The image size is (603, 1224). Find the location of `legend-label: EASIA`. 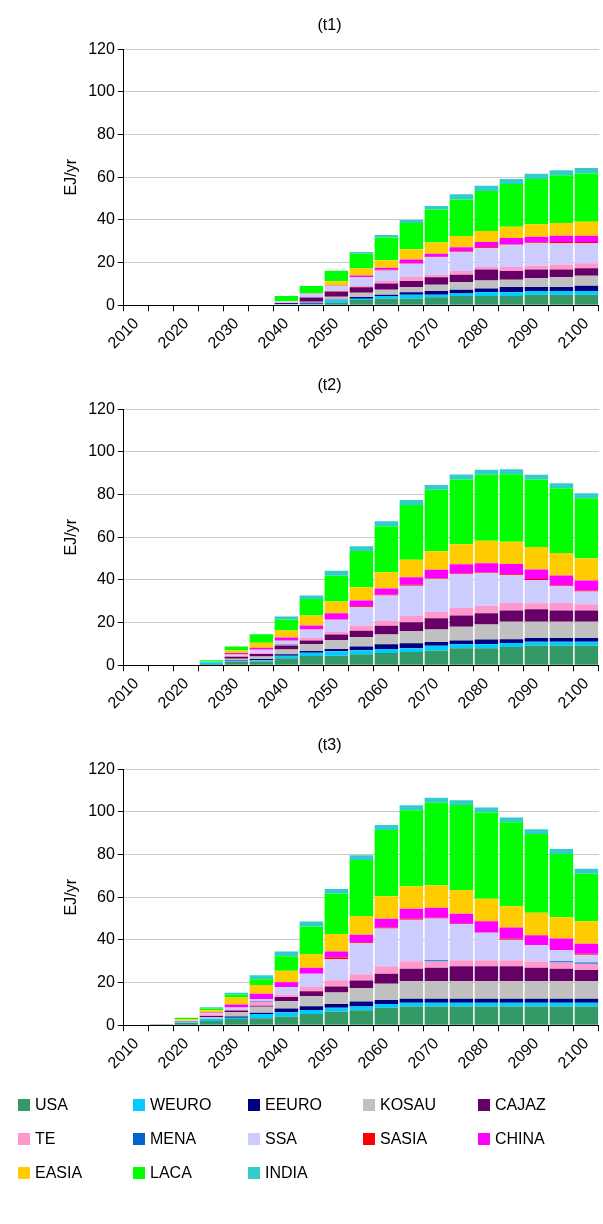

legend-label: EASIA is located at coordinates (59, 1173).